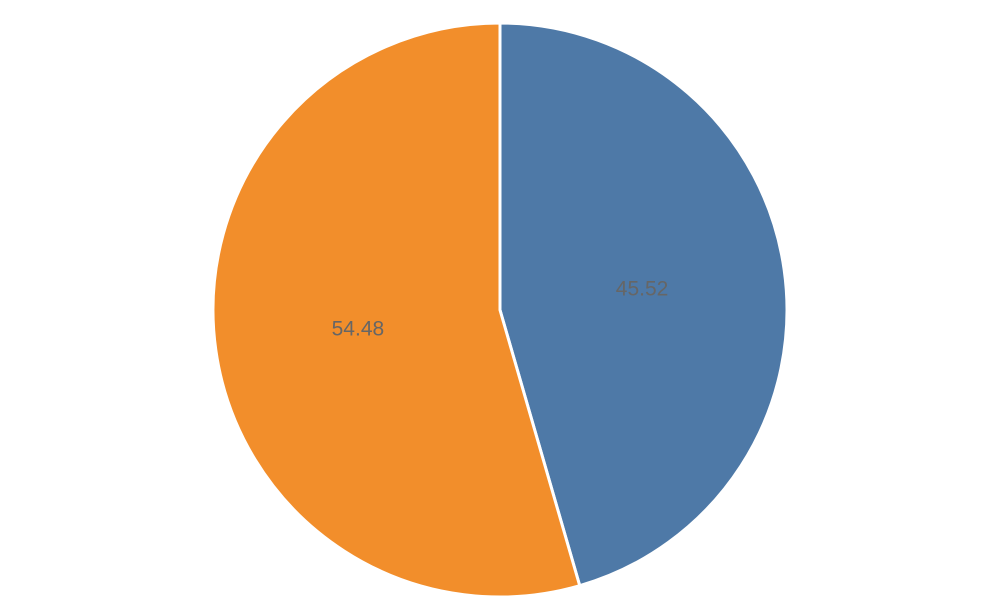  What do you see at coordinates (642, 288) in the screenshot?
I see `data-label: 45.52` at bounding box center [642, 288].